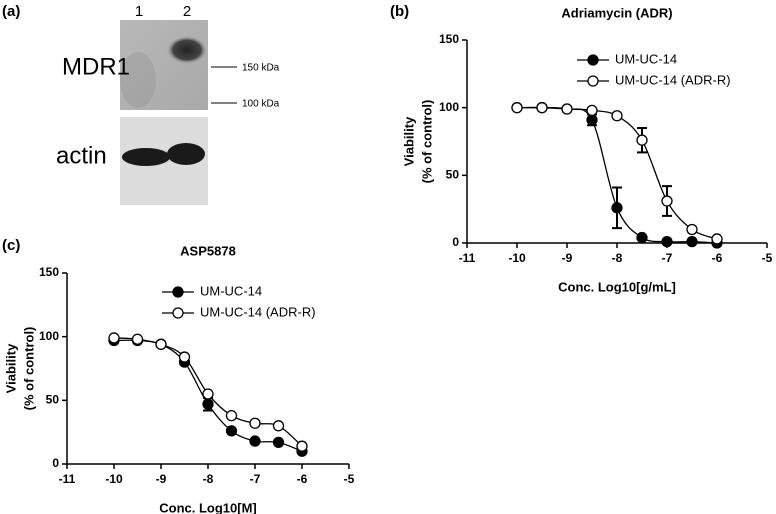 The image size is (776, 514). I want to click on x-axis-label: Conc. Log10[M], so click(208, 507).